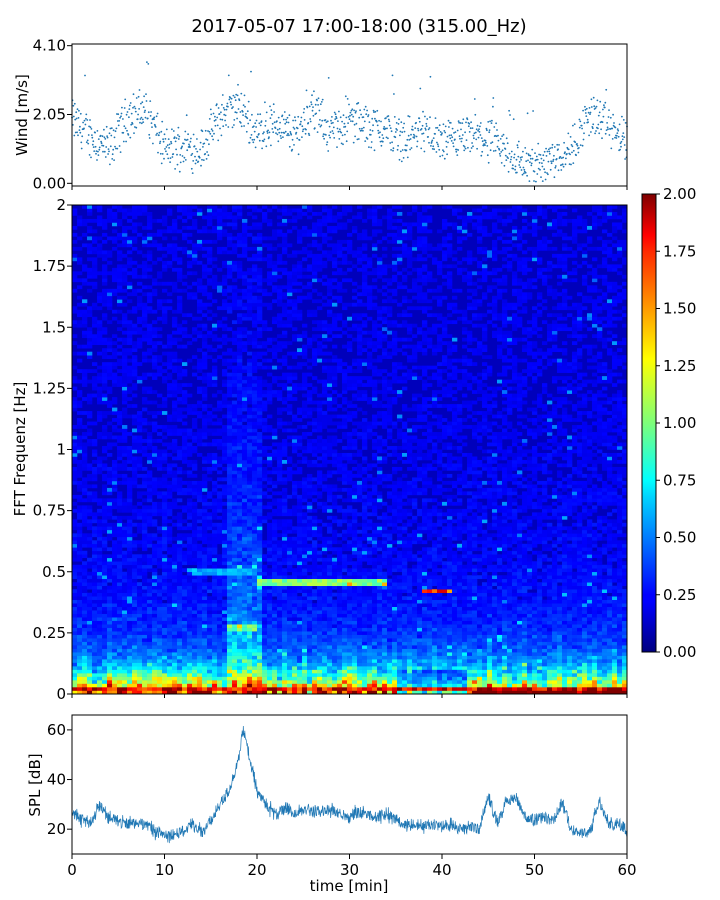  I want to click on ytick-label: 2.05, so click(49, 114).